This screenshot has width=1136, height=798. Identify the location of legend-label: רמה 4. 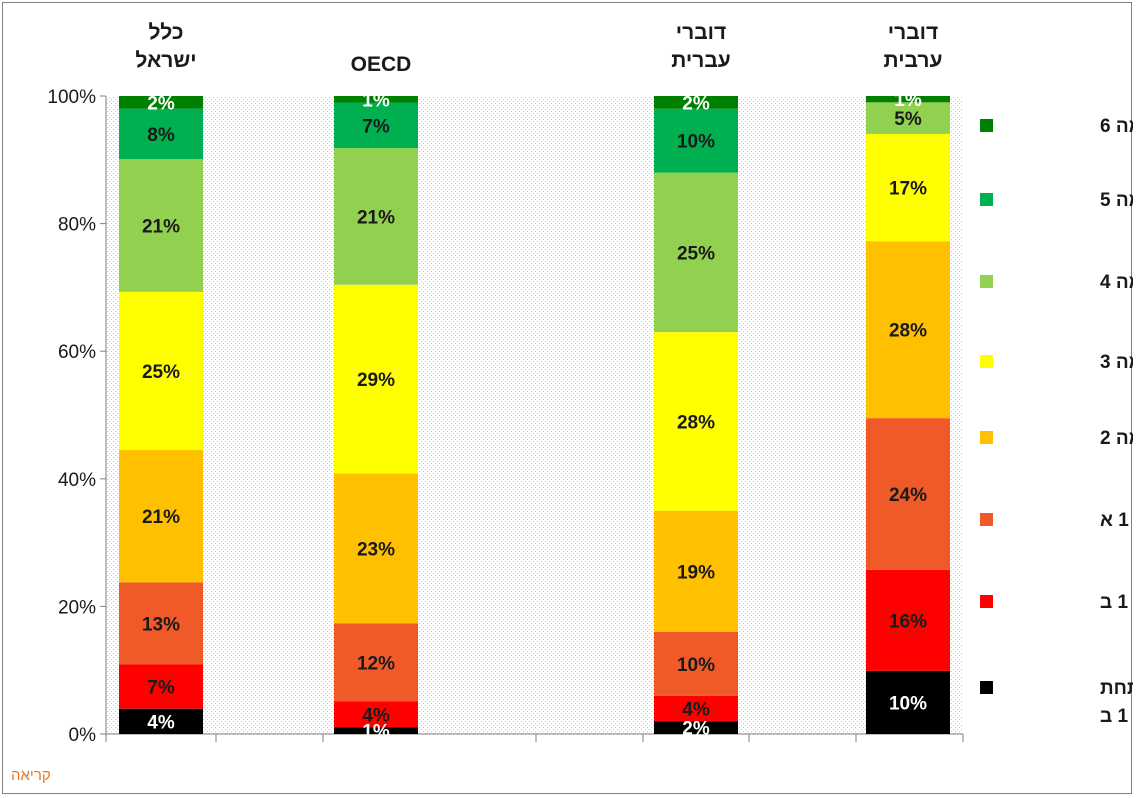
(1116, 282).